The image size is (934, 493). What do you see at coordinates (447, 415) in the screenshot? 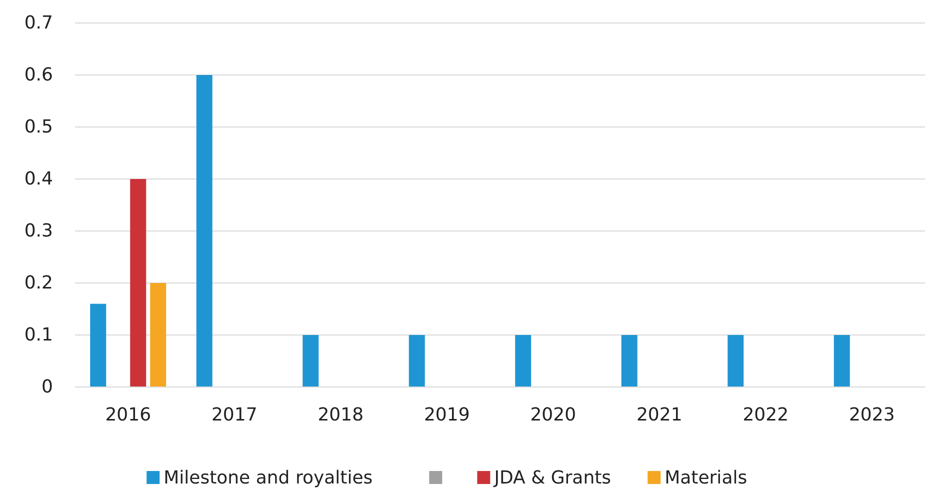
I see `x-tick-label: 2019` at bounding box center [447, 415].